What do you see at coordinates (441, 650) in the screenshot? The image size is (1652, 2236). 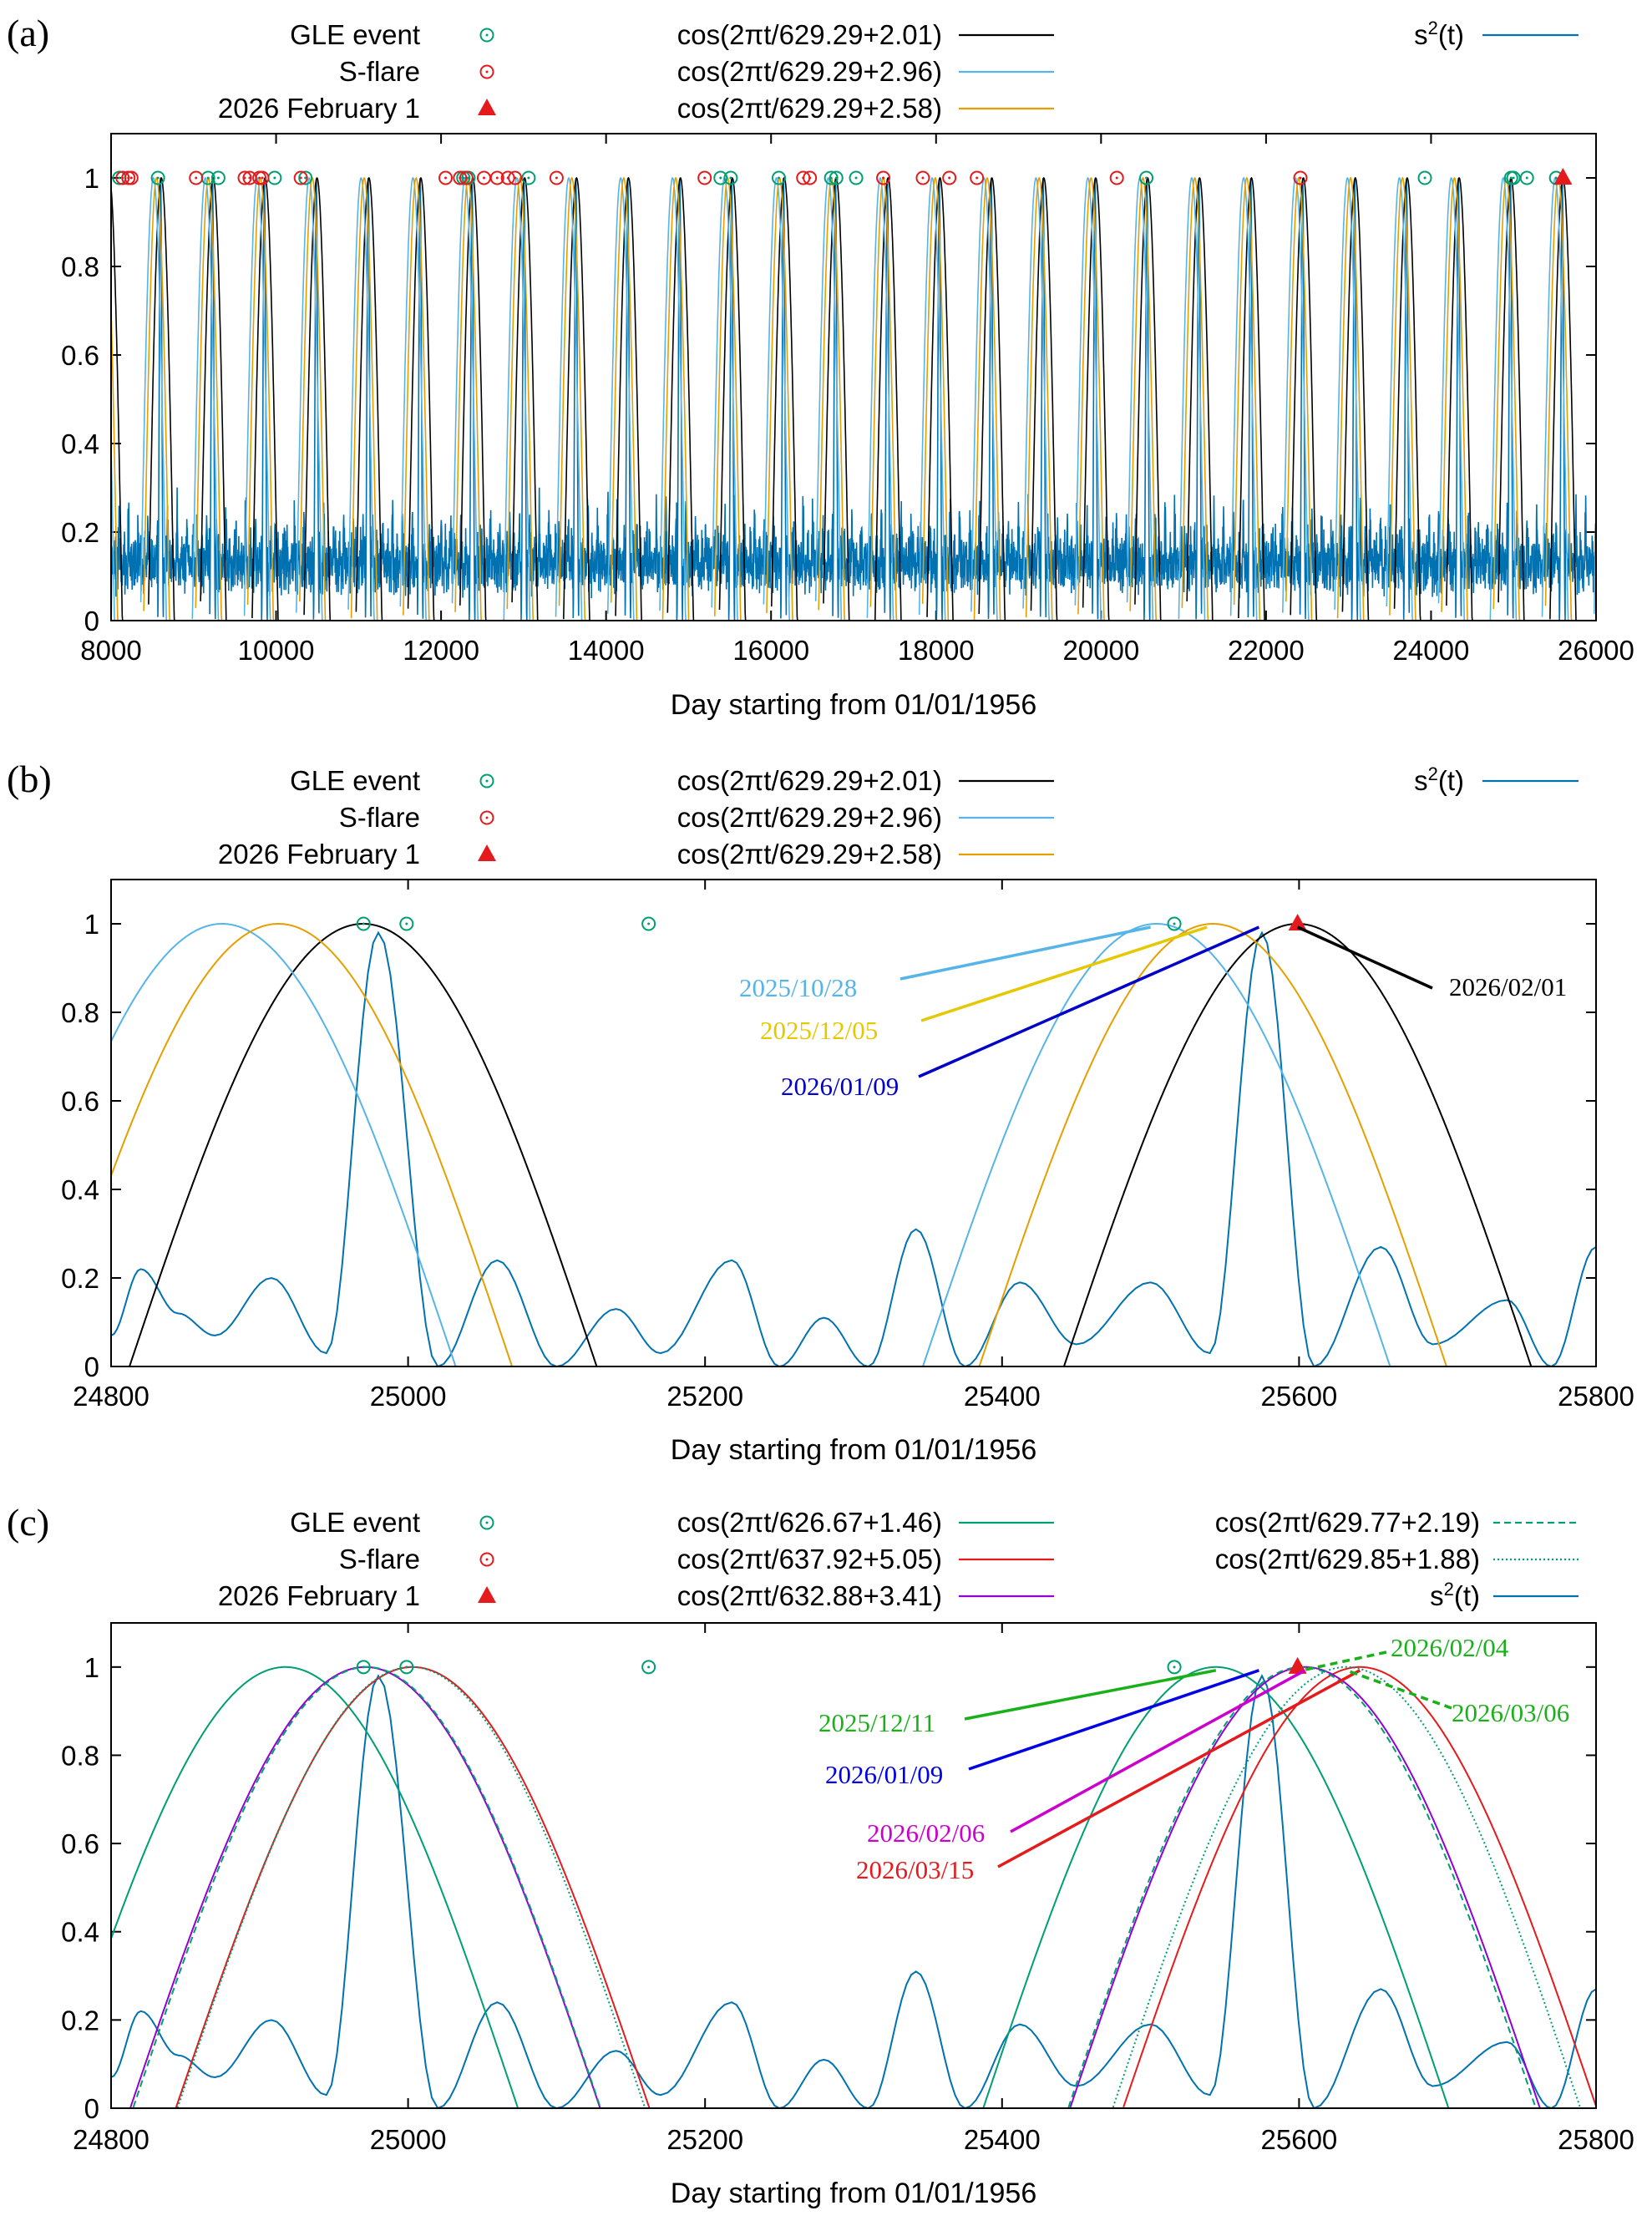 I see `x-tick-label: 12000` at bounding box center [441, 650].